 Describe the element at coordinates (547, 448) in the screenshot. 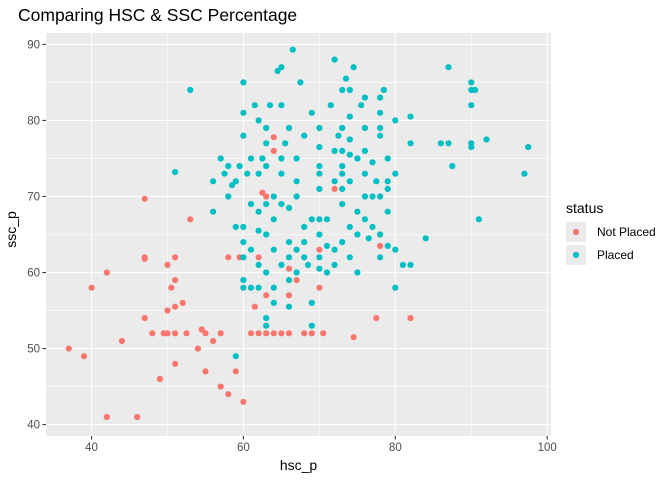

I see `x-tick-label: 100` at that location.